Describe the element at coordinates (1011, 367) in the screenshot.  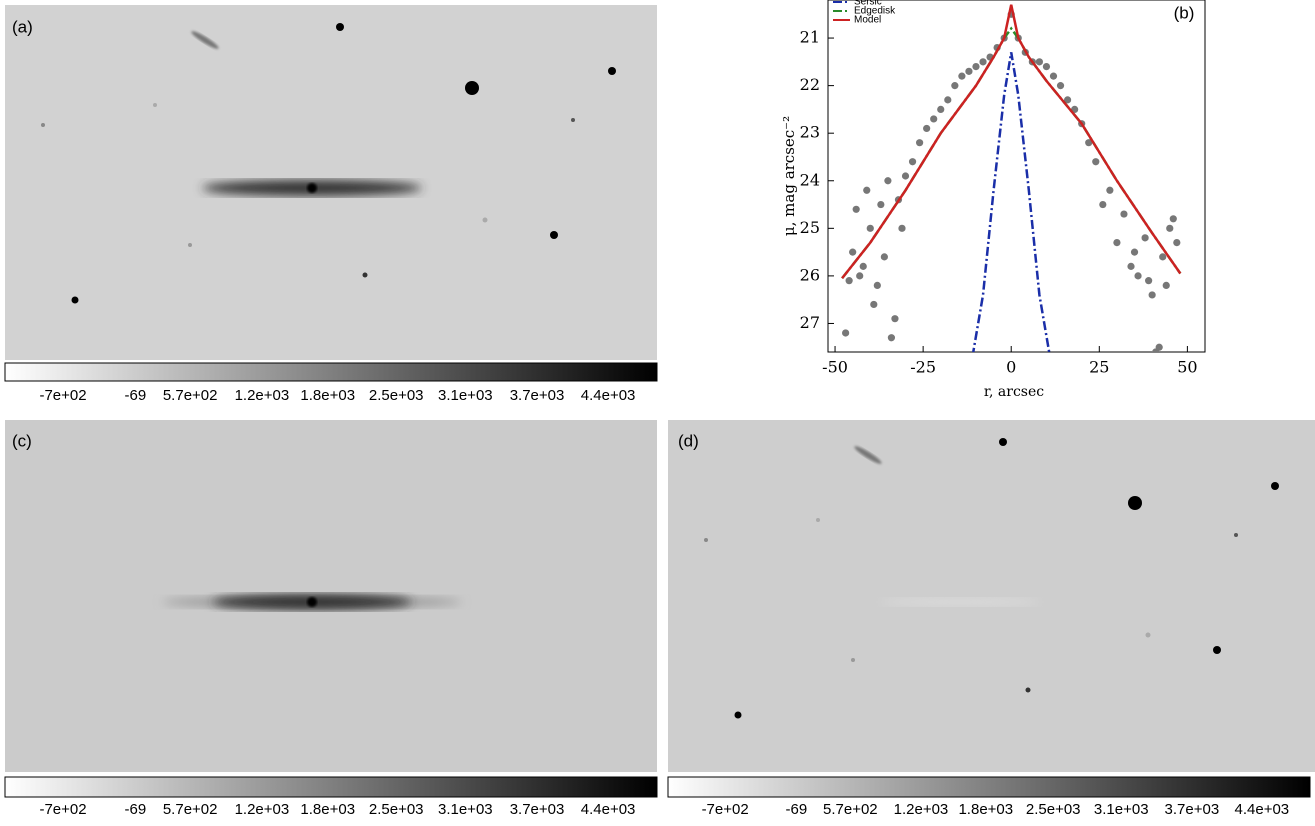
I see `x-tick-label: 0` at that location.